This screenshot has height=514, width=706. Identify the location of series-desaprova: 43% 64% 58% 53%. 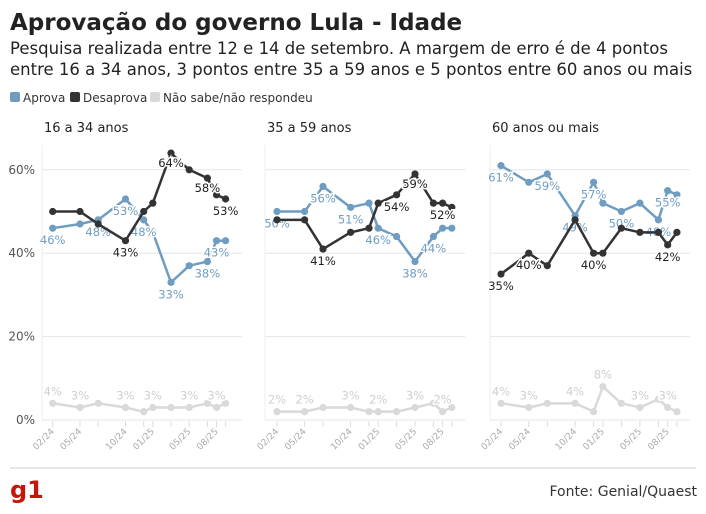
(144, 205).